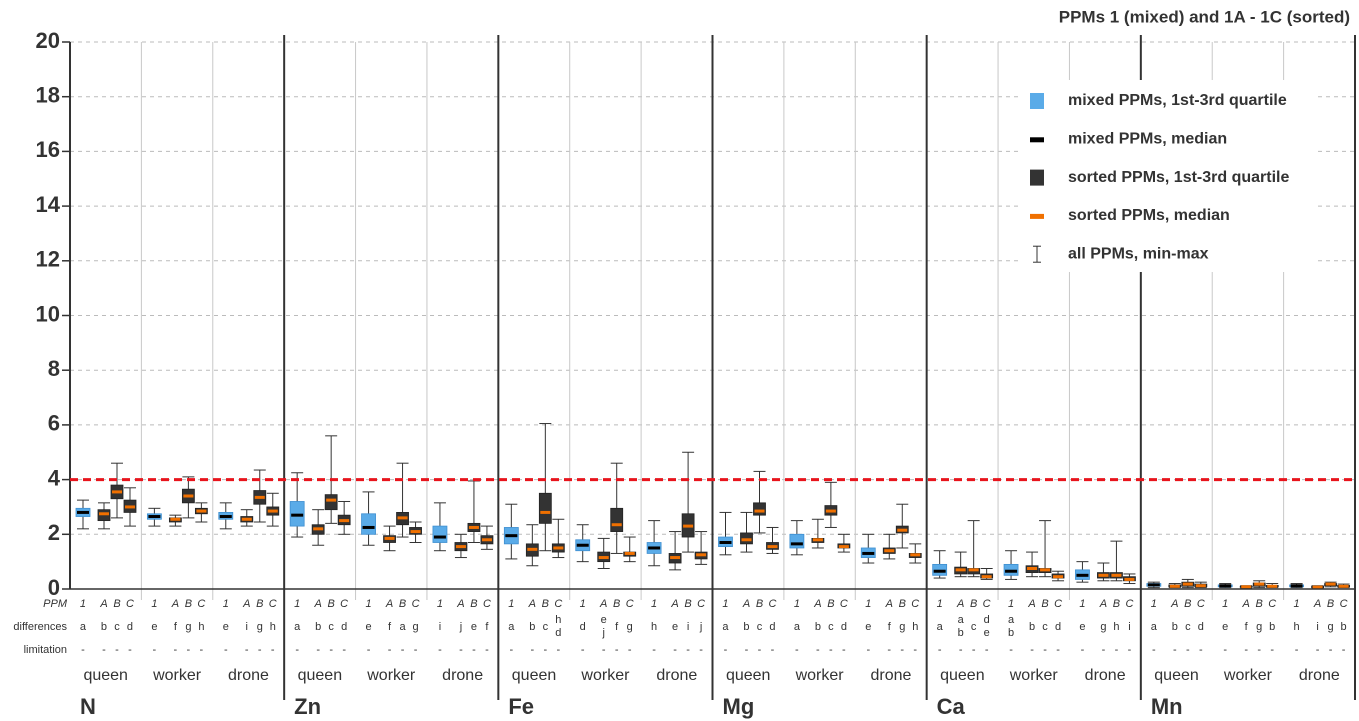 Image resolution: width=1359 pixels, height=721 pixels. What do you see at coordinates (1105, 675) in the screenshot?
I see `caste-label: drone` at bounding box center [1105, 675].